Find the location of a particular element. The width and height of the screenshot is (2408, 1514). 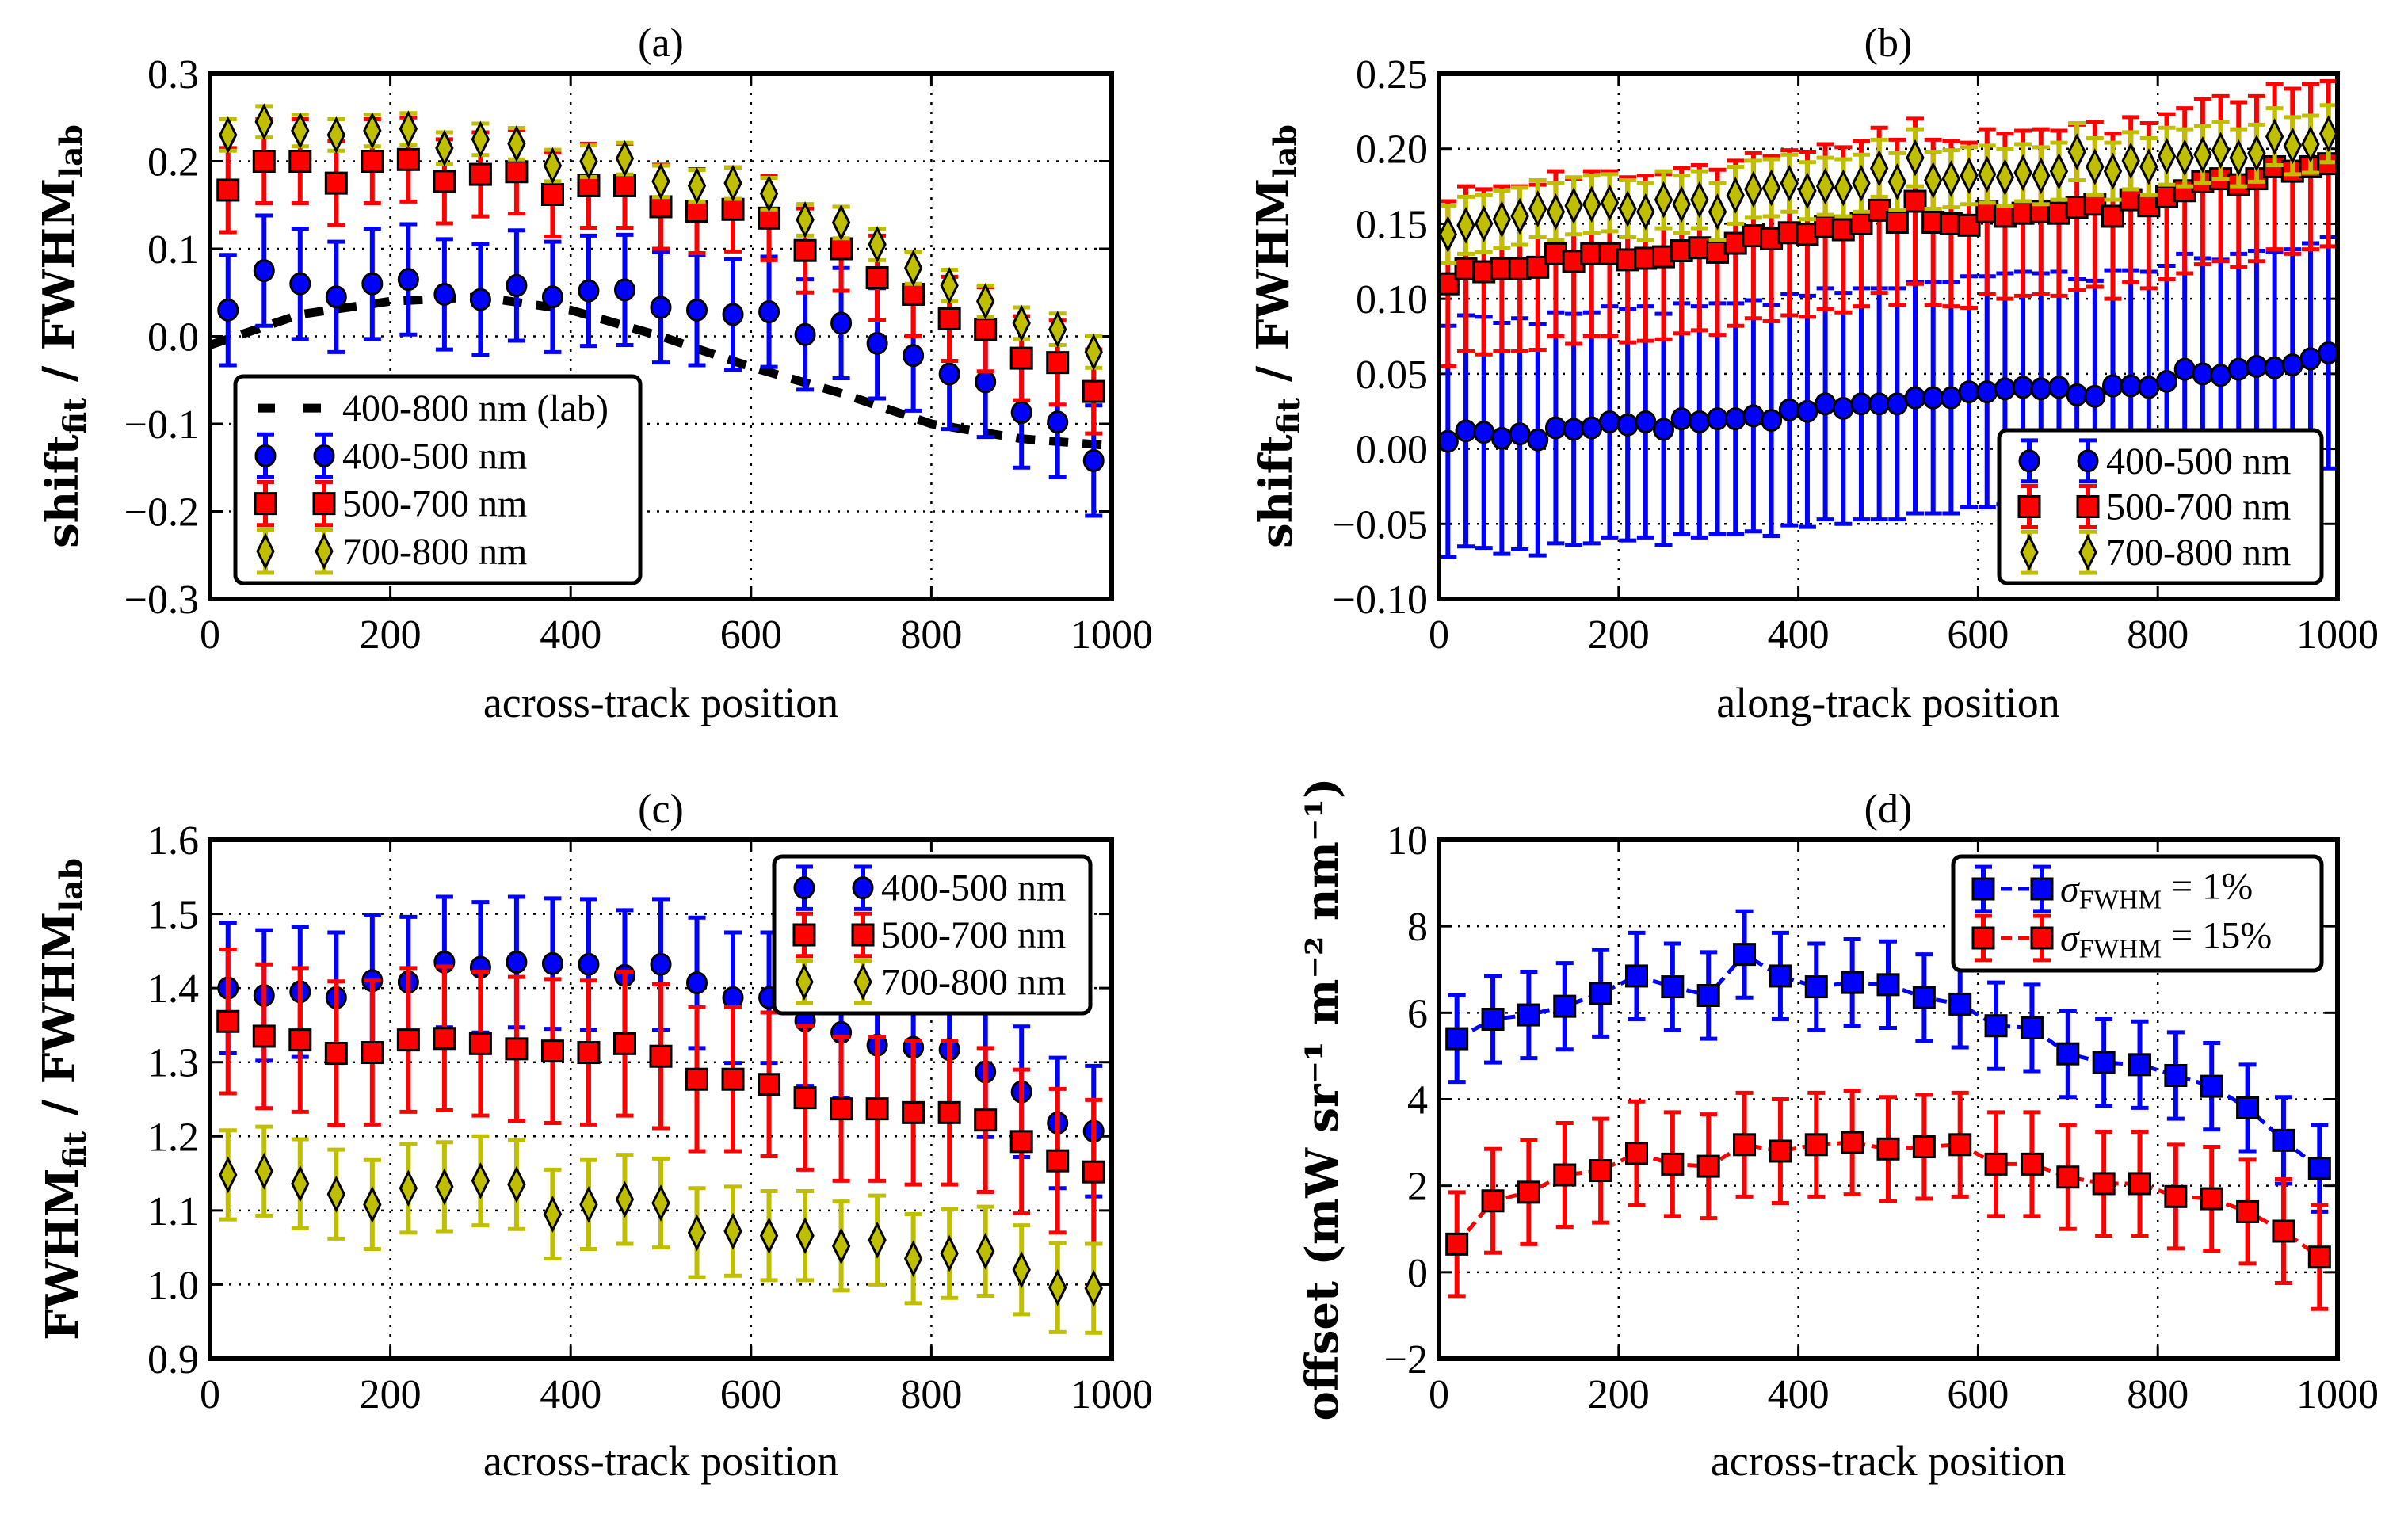

text-part: FWHM is located at coordinates (62, 1254).